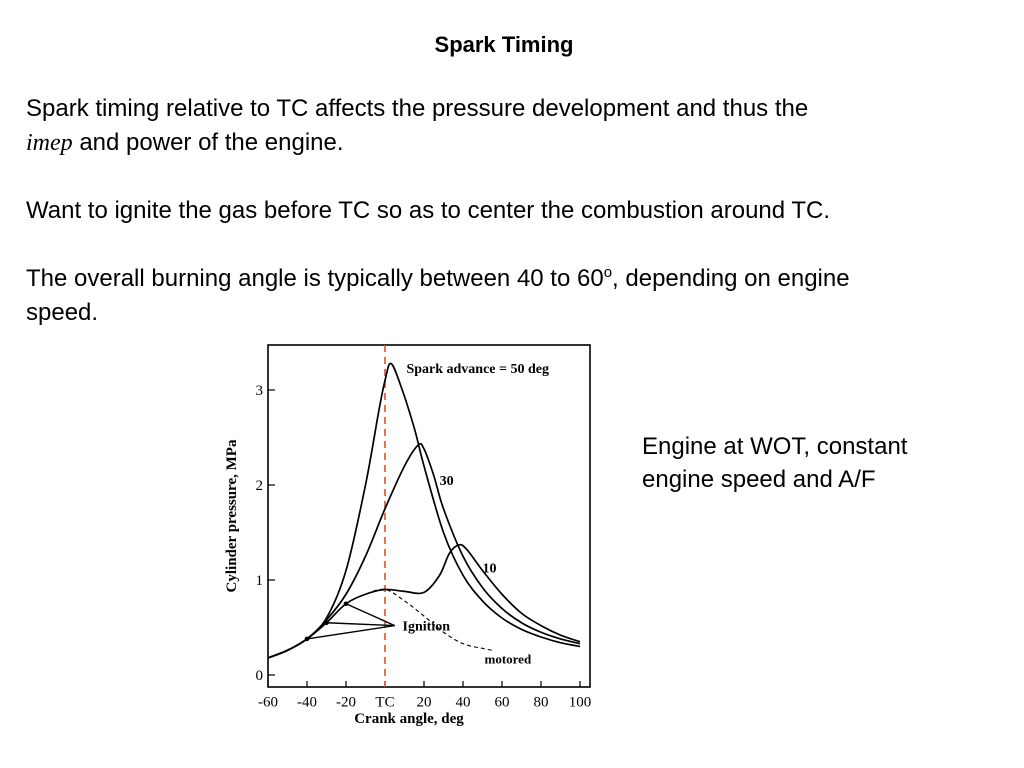 This screenshot has height=768, width=1024. Describe the element at coordinates (346, 703) in the screenshot. I see `x-tick-label: -20` at that location.